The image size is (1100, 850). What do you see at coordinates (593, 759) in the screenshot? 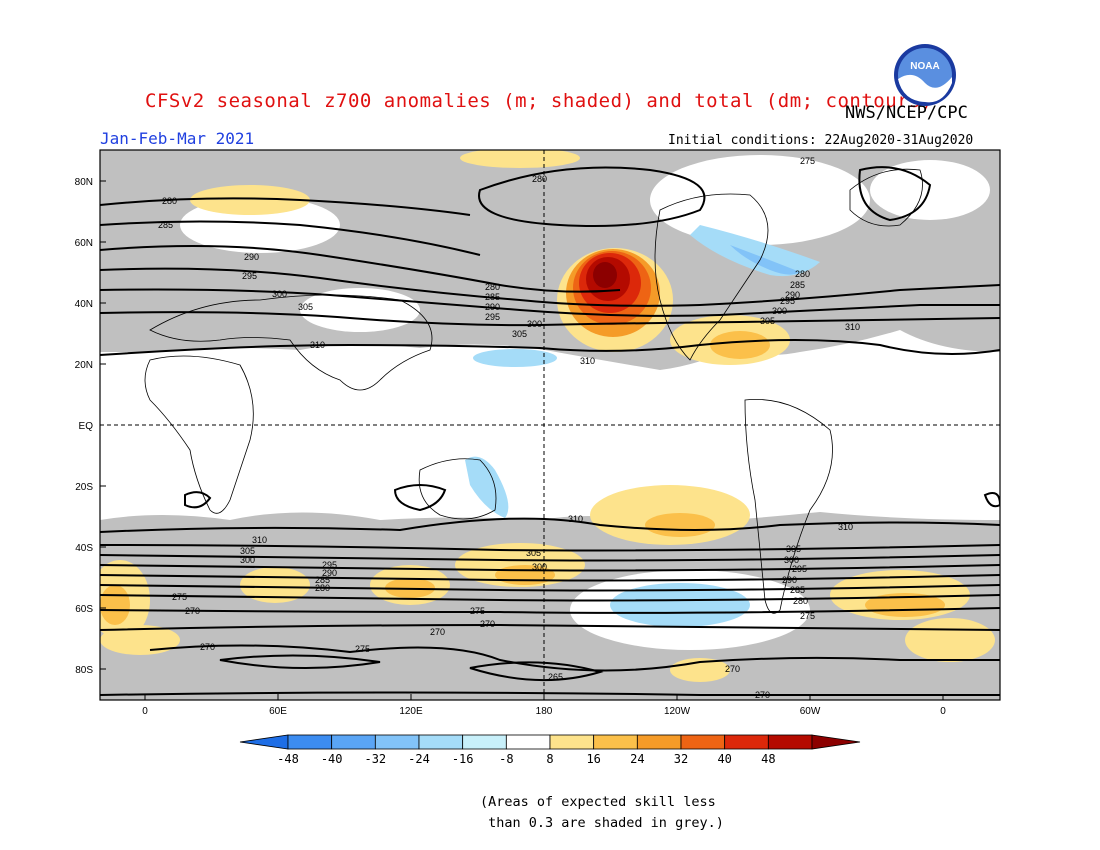
I see `colorbar-tick-label: 16` at bounding box center [593, 759].